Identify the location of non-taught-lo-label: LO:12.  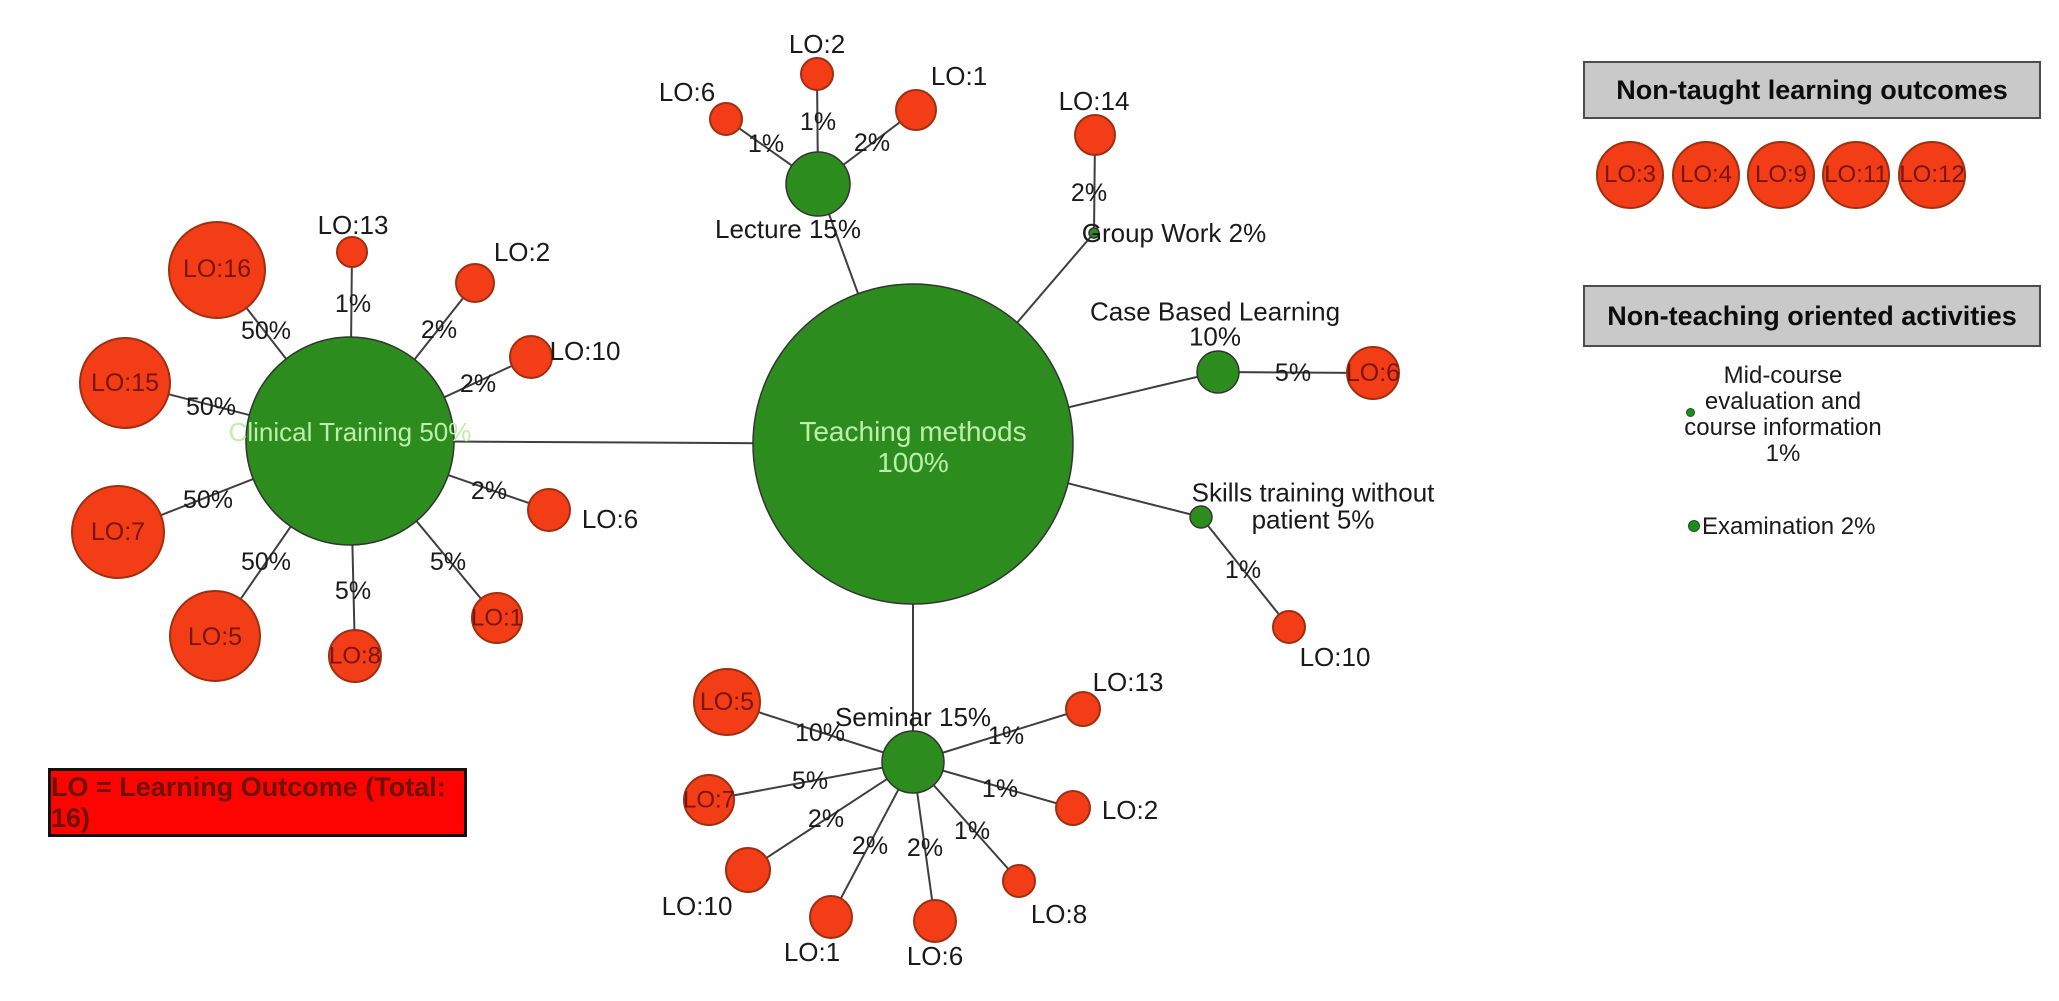
(1932, 174).